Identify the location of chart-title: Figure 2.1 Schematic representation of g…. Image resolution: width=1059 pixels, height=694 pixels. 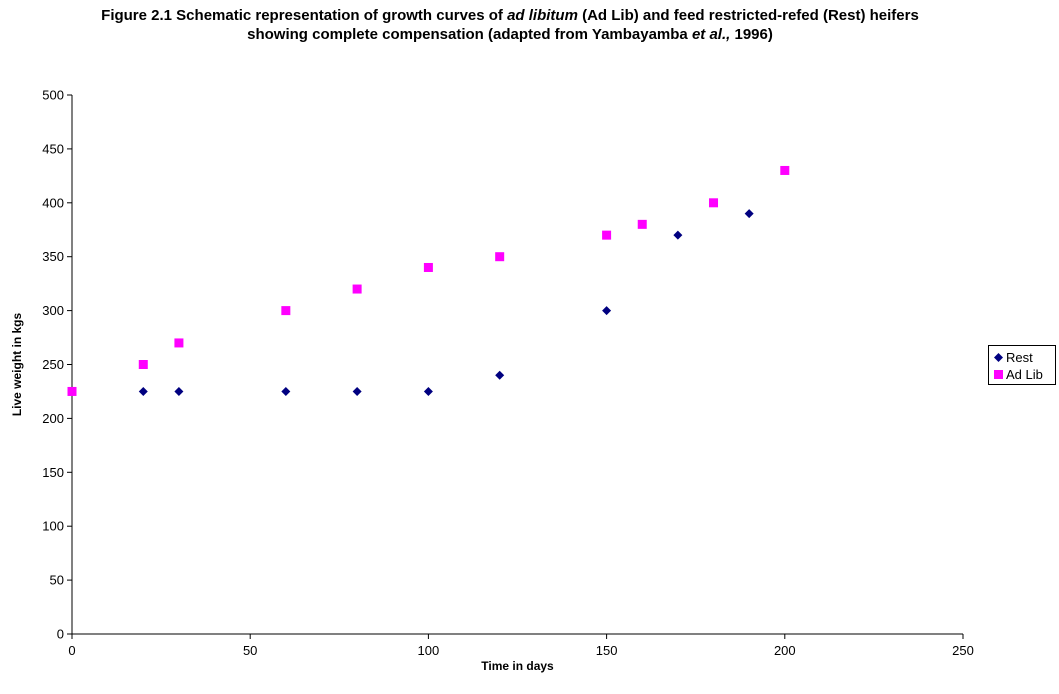
(510, 25).